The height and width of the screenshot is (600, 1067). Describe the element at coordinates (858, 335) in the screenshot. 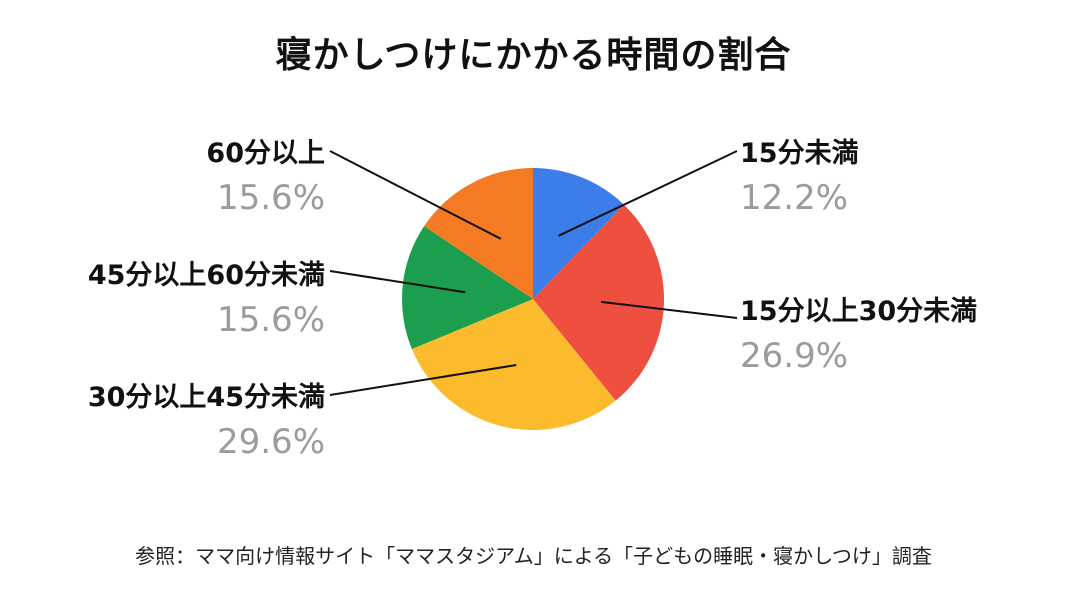

I see `slice-label-15-30: 15分以上30分未満 26.9%` at that location.